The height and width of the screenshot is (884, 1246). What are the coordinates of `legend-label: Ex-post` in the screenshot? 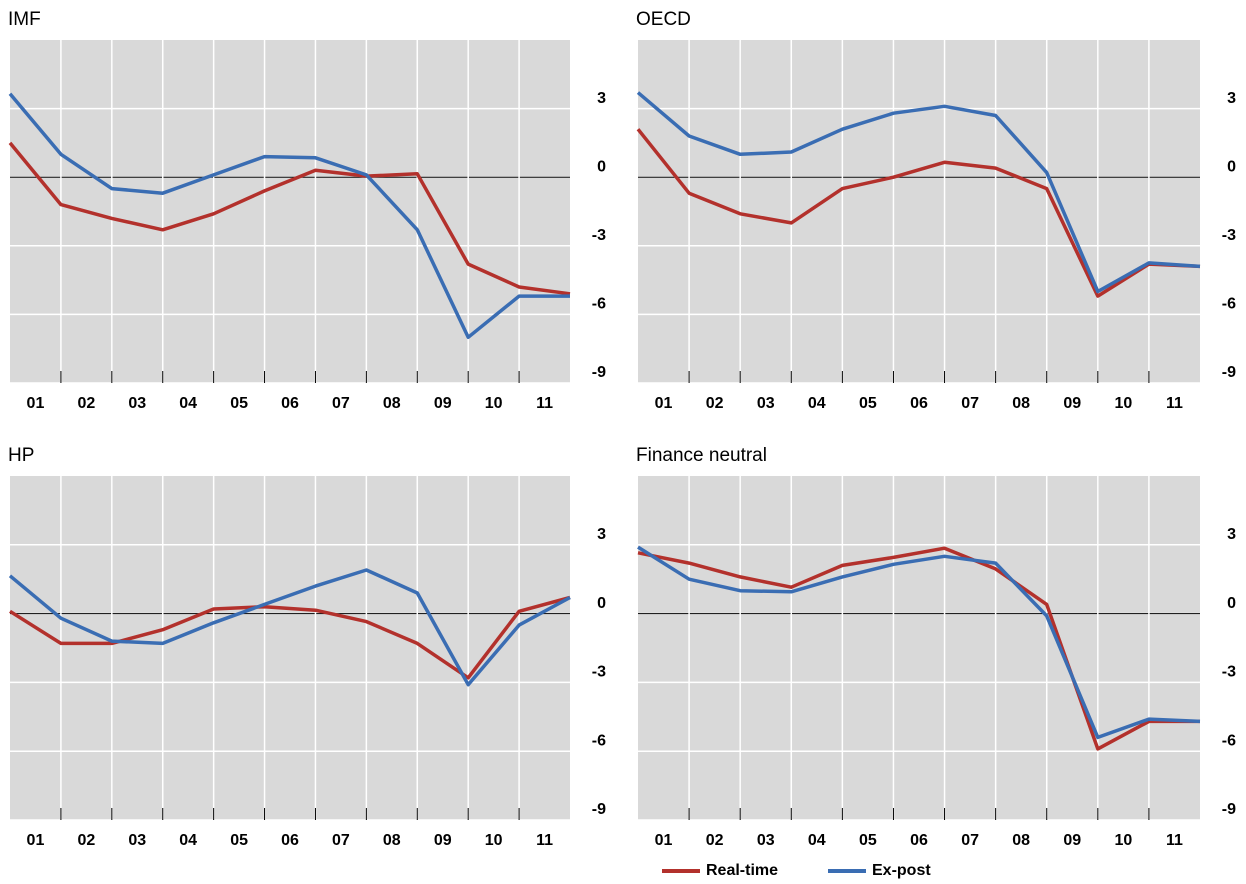 It's located at (901, 870).